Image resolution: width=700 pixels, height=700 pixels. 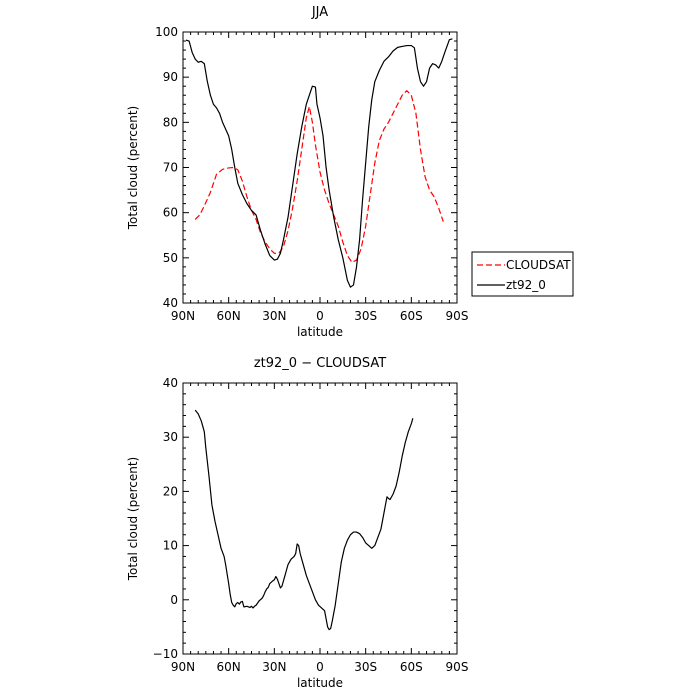 What do you see at coordinates (133, 168) in the screenshot?
I see `top-y-axis-label: Total cloud (percent)` at bounding box center [133, 168].